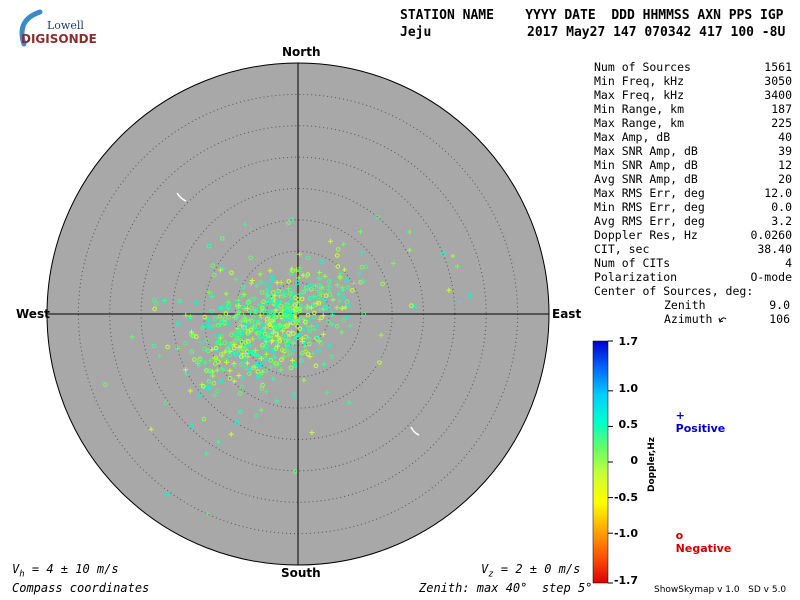 This screenshot has width=800, height=600. Describe the element at coordinates (649, 207) in the screenshot. I see `stats-label: Min RMS Err, deg` at that location.